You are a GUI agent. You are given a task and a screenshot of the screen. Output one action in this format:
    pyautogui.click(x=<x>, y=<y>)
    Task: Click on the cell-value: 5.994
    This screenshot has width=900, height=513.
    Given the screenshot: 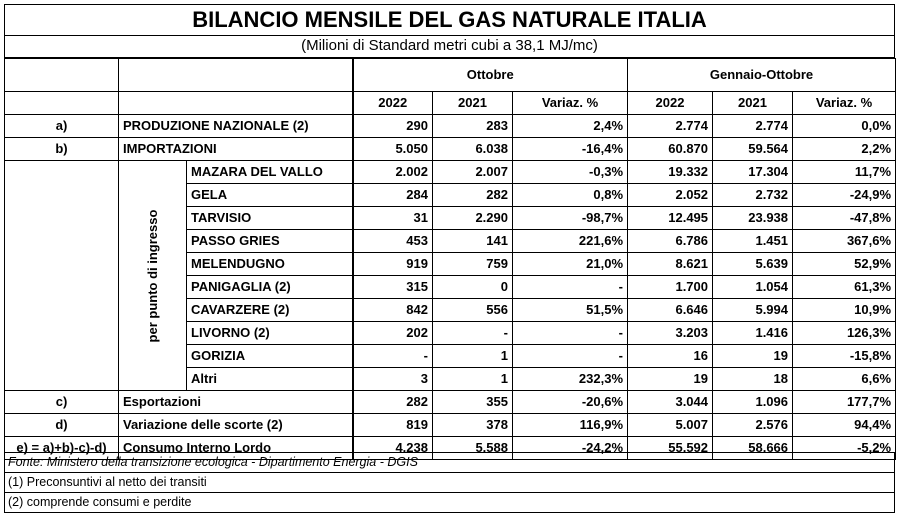 What is the action you would take?
    pyautogui.click(x=753, y=310)
    